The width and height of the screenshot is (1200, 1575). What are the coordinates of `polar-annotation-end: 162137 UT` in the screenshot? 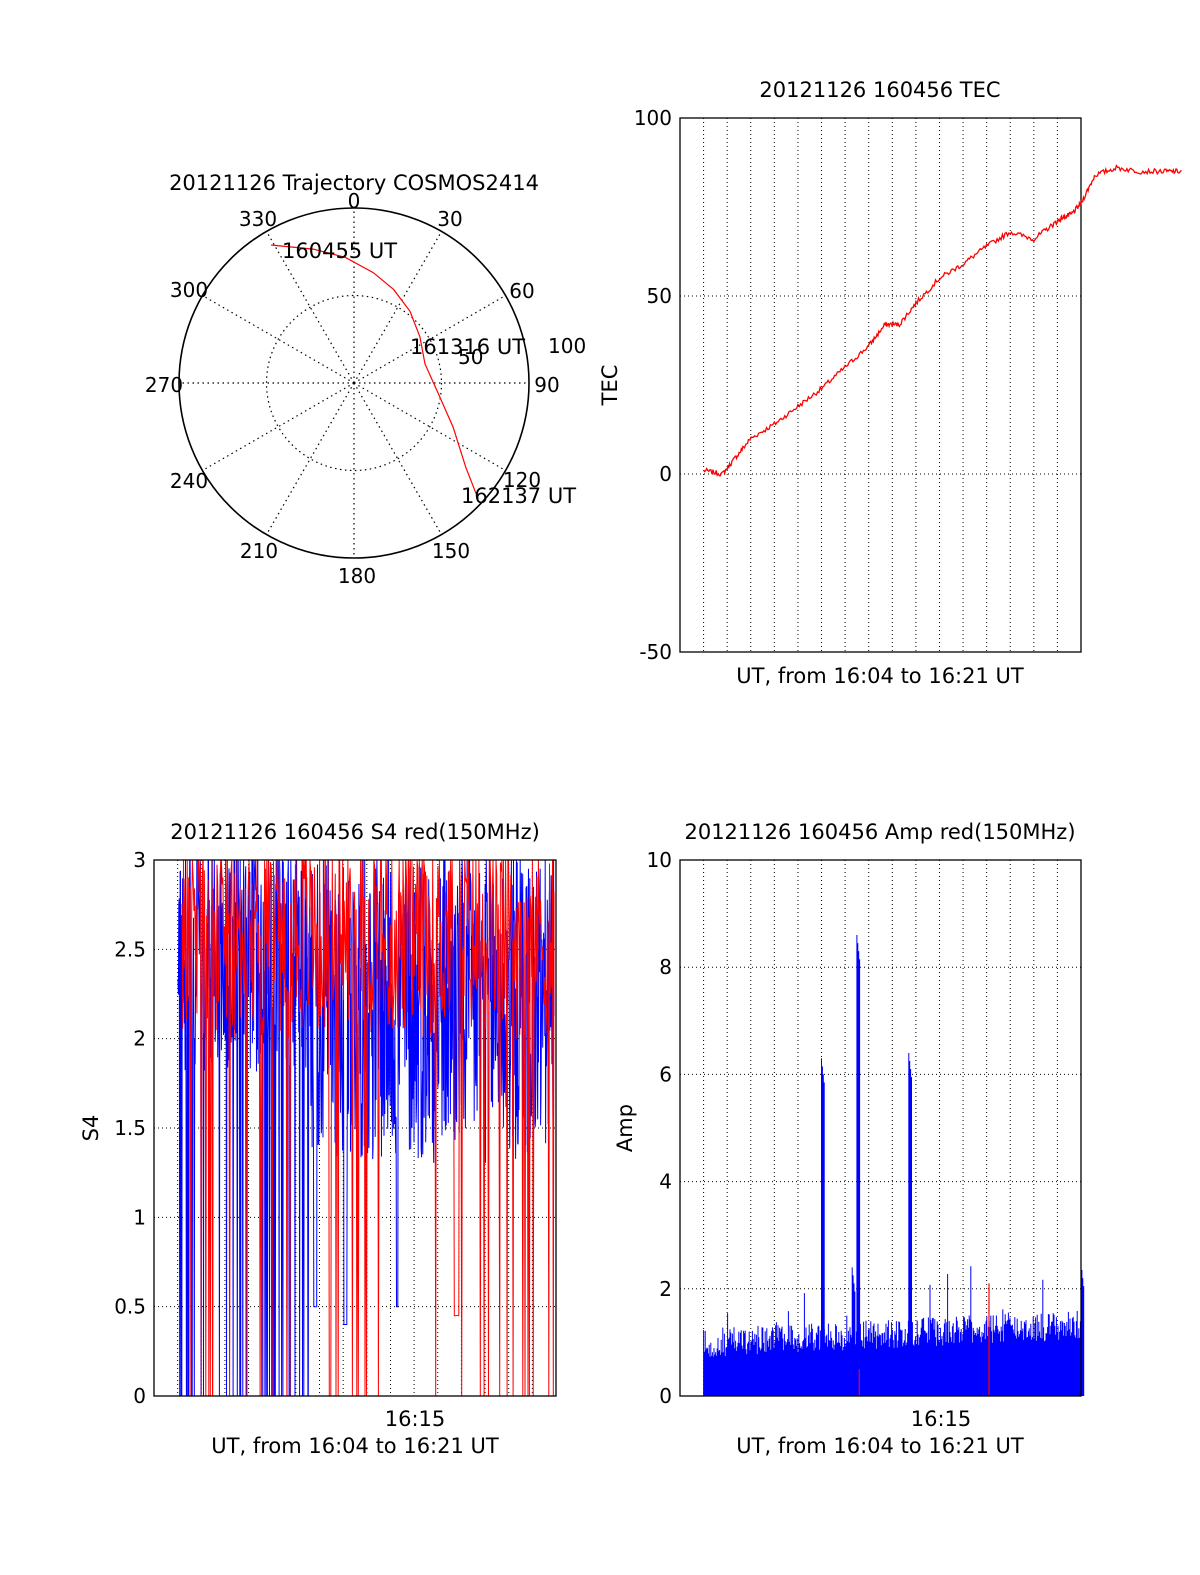 It's located at (518, 496).